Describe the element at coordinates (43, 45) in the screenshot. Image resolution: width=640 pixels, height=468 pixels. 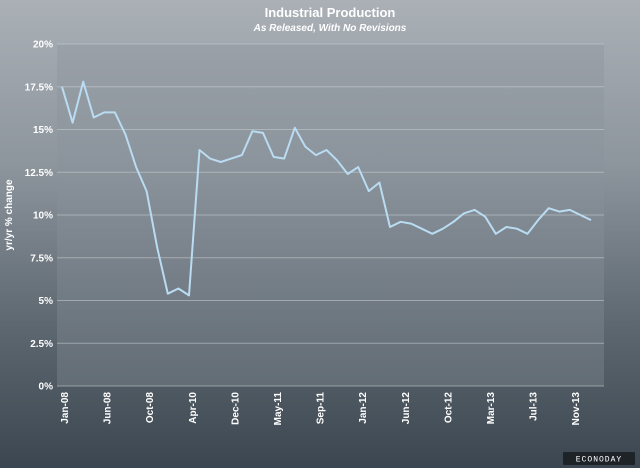
I see `y-tick-label: 20%` at that location.